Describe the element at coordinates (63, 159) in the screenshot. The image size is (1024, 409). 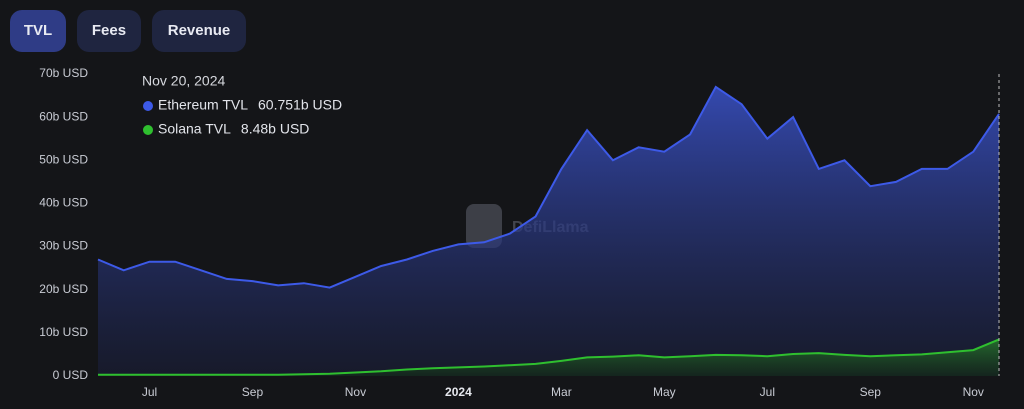
I see `y-tick-label: 50b USD` at that location.